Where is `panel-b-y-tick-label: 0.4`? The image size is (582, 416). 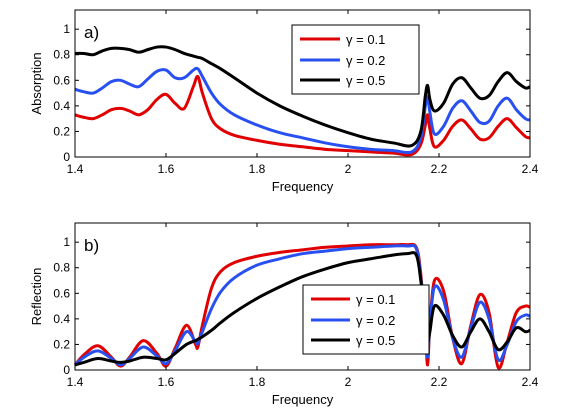 panel-b-y-tick-label: 0.4 is located at coordinates (61, 319).